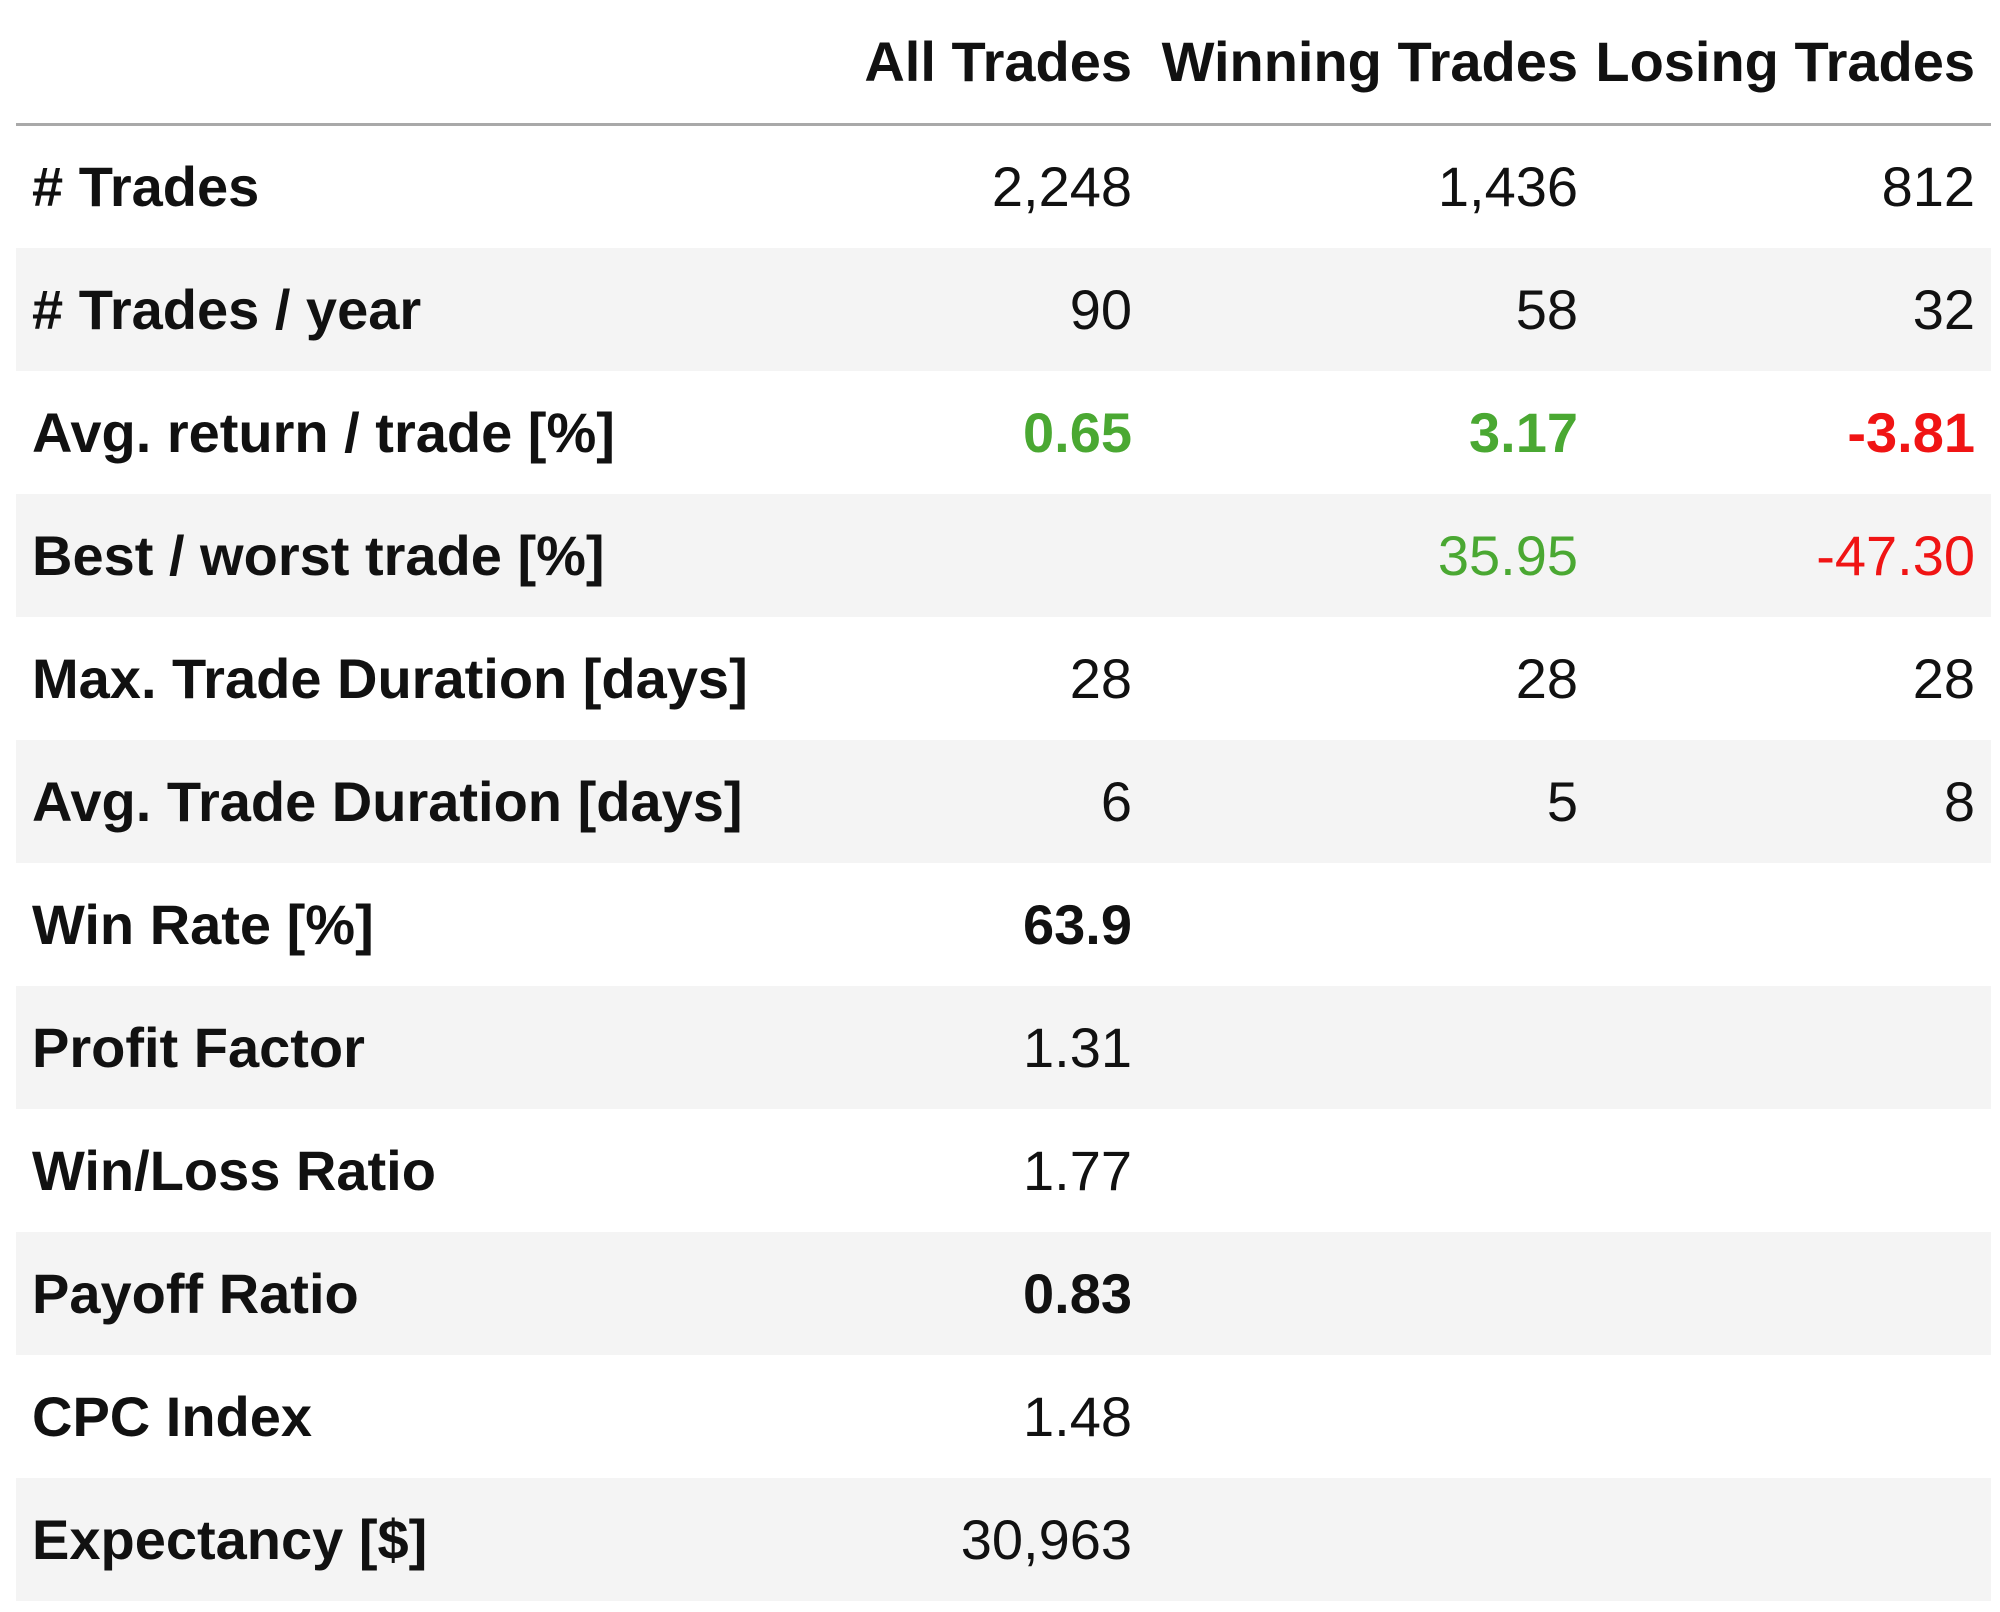 The image size is (2000, 1612). I want to click on cell-losing-trades: 28, so click(1943, 678).